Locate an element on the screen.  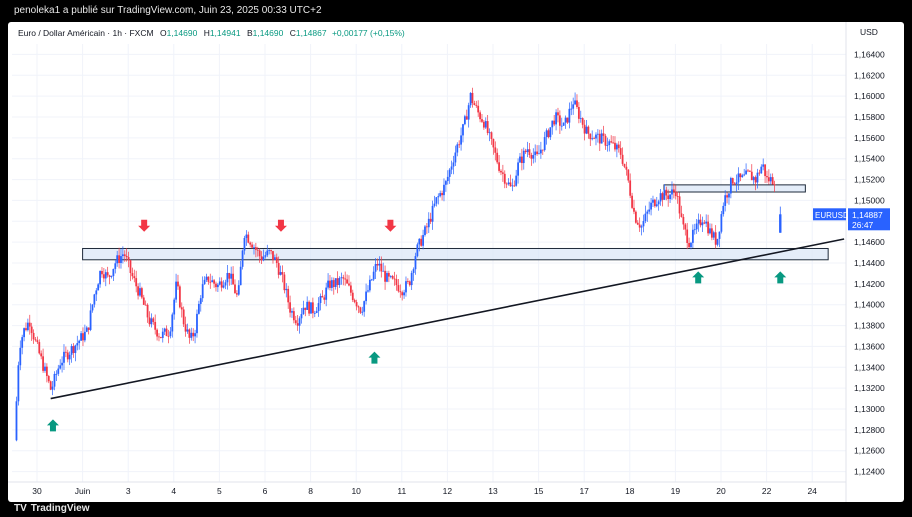
tradingview-logo: TV TradingView is located at coordinates (52, 508).